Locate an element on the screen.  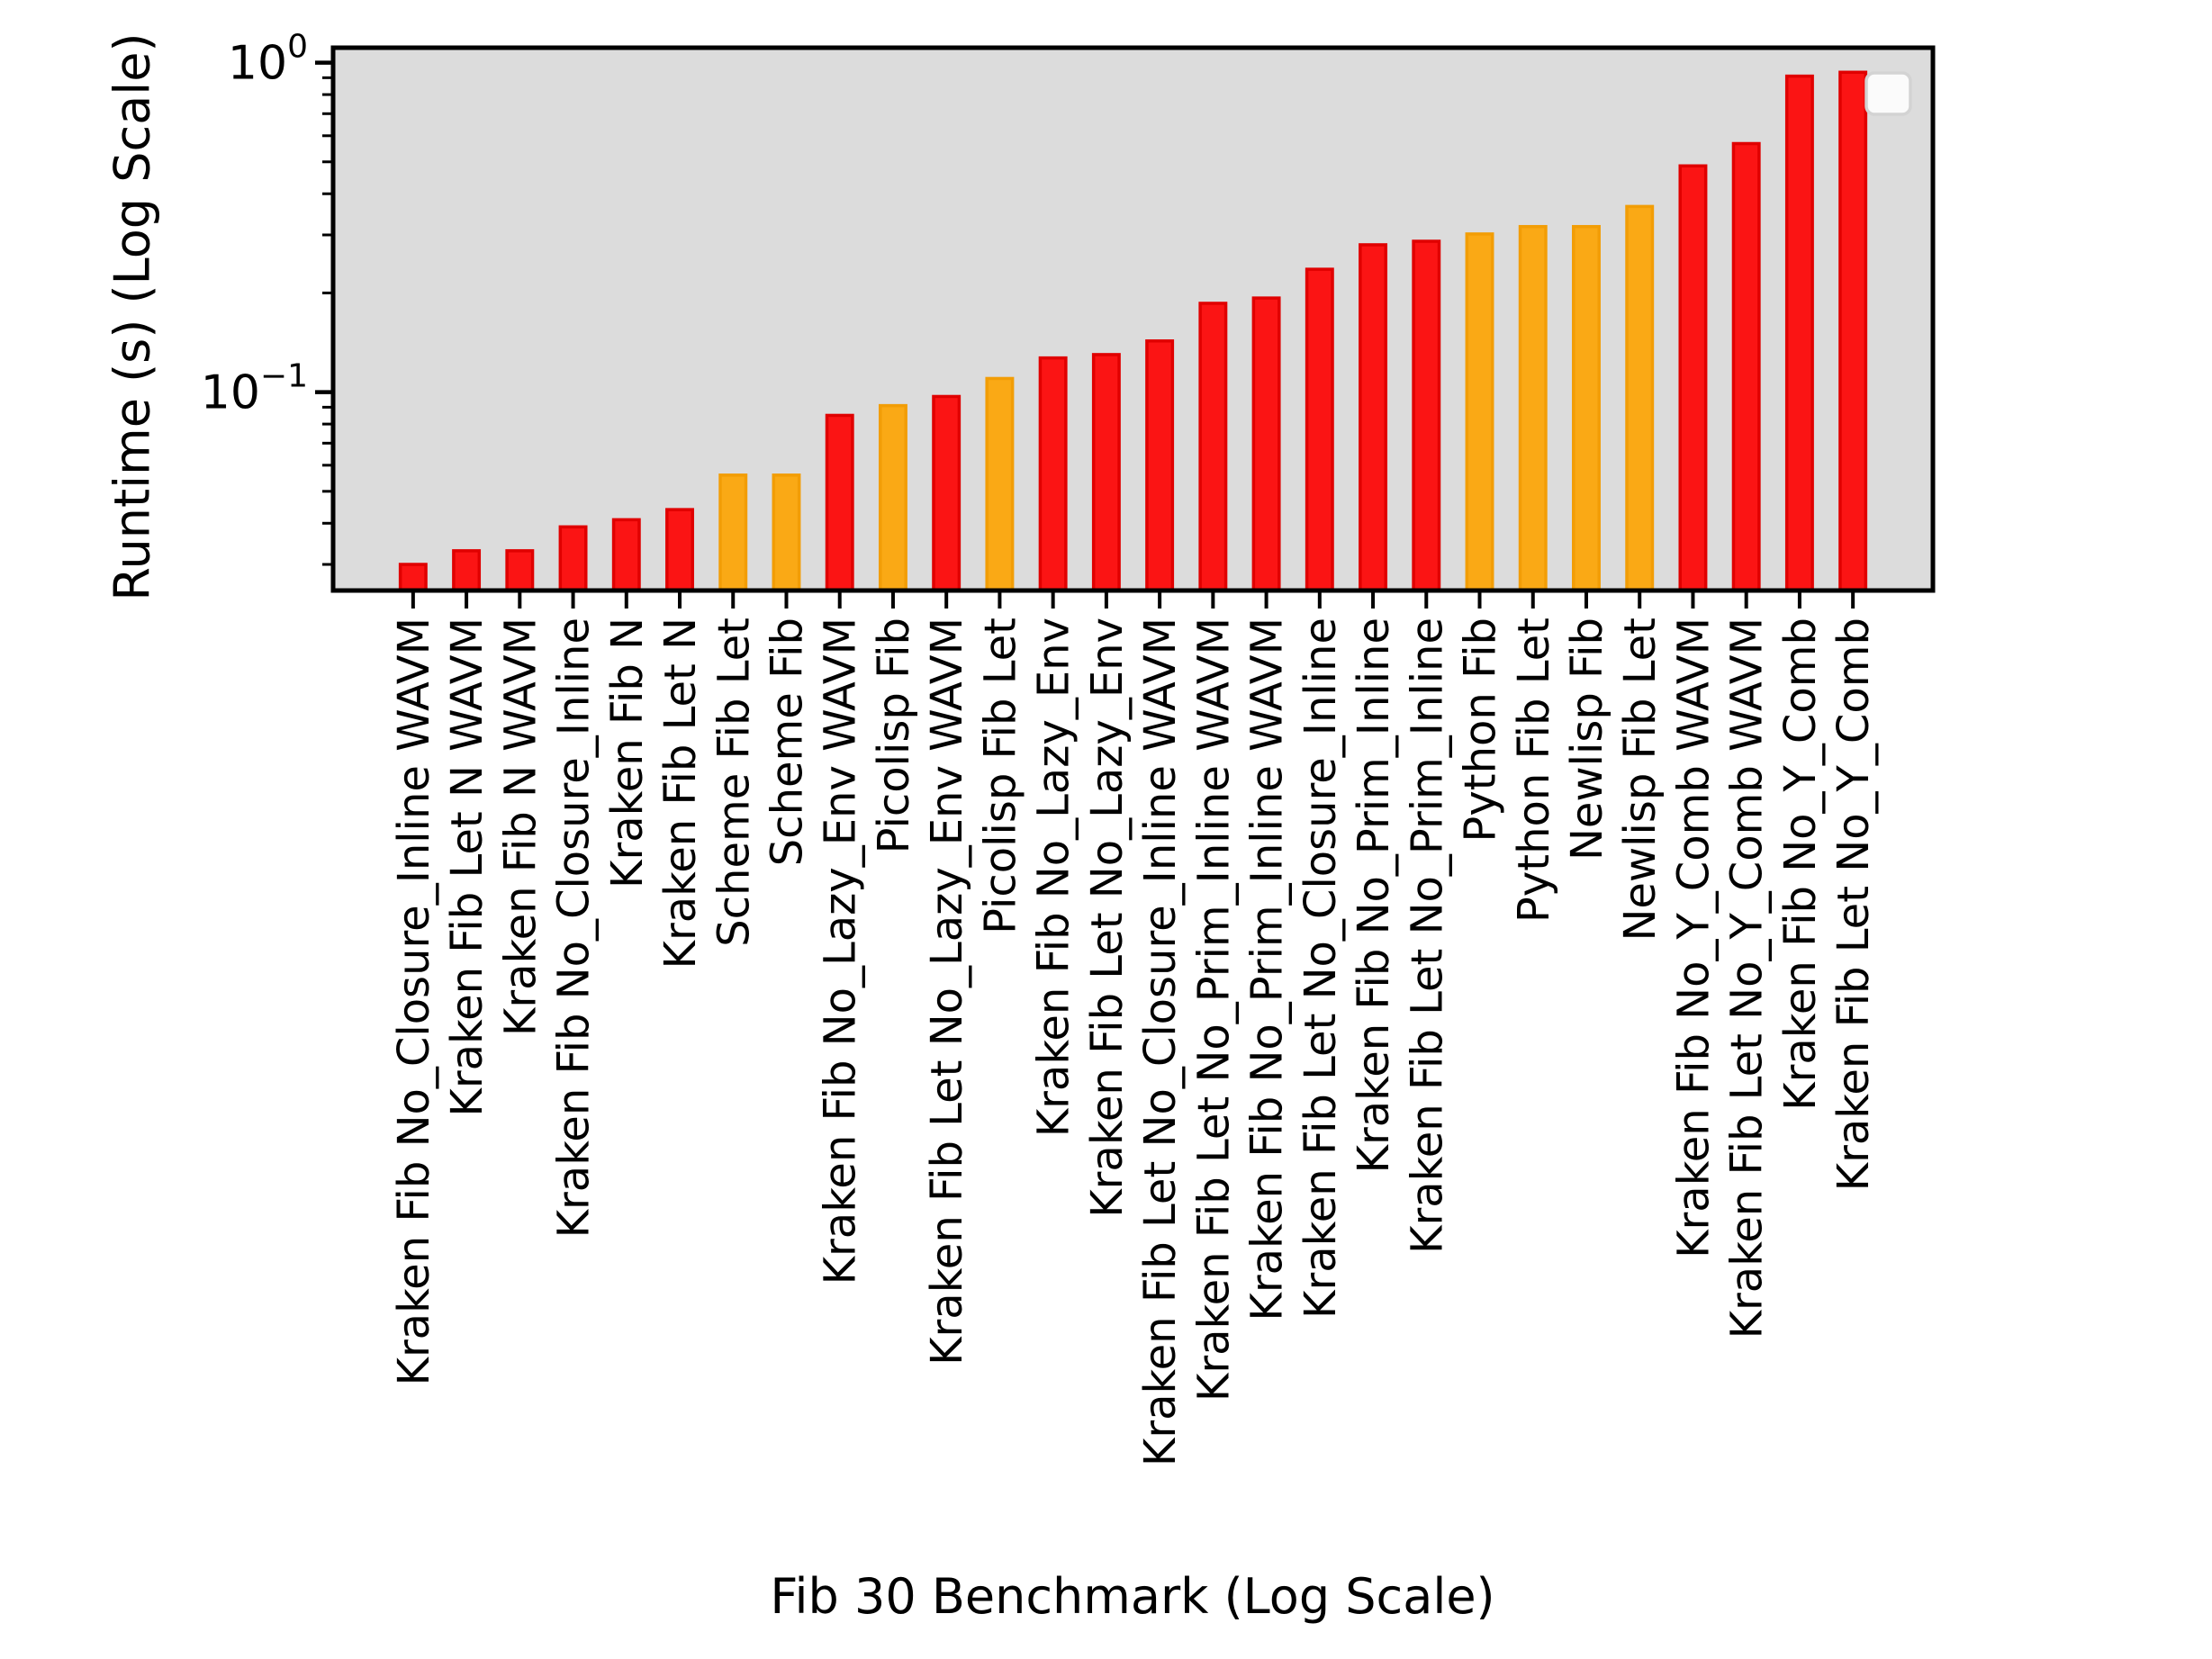
x-tick-label: Newlisp Fib Let is located at coordinates (1640, 780).